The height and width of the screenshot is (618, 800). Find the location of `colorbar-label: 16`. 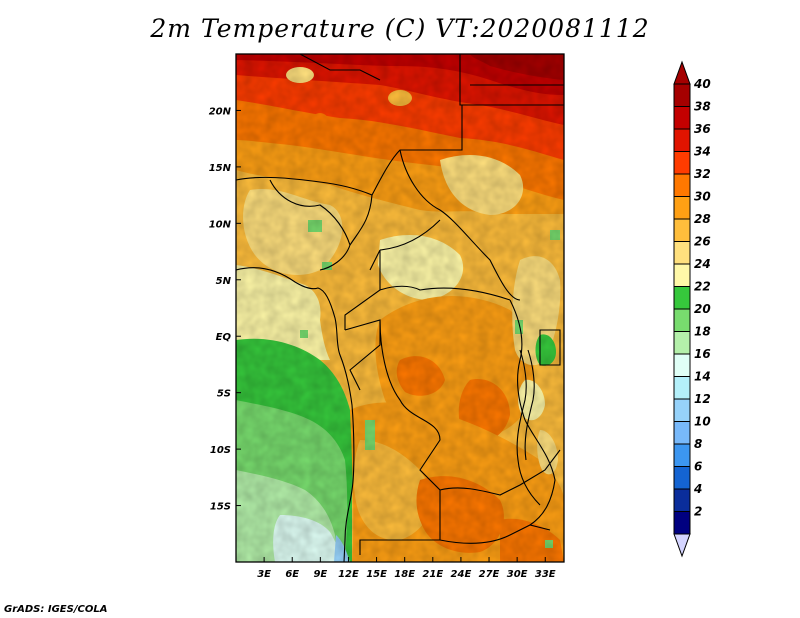

colorbar-label: 16 is located at coordinates (702, 354).